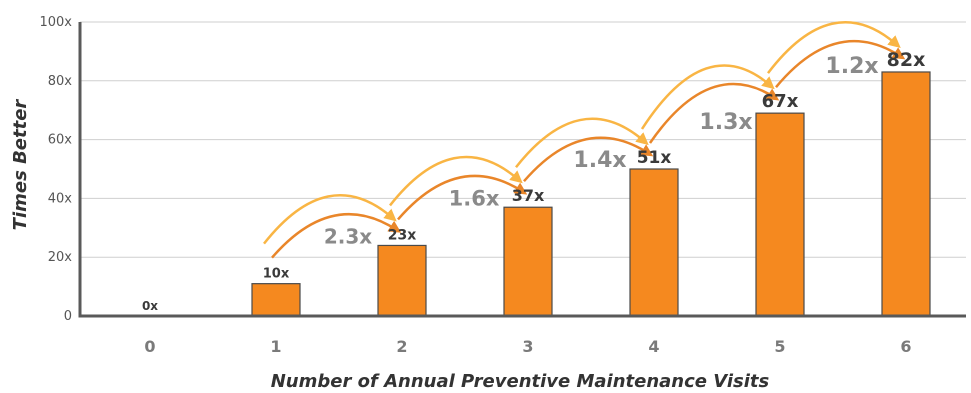  I want to click on data-label: 10x, so click(276, 274).